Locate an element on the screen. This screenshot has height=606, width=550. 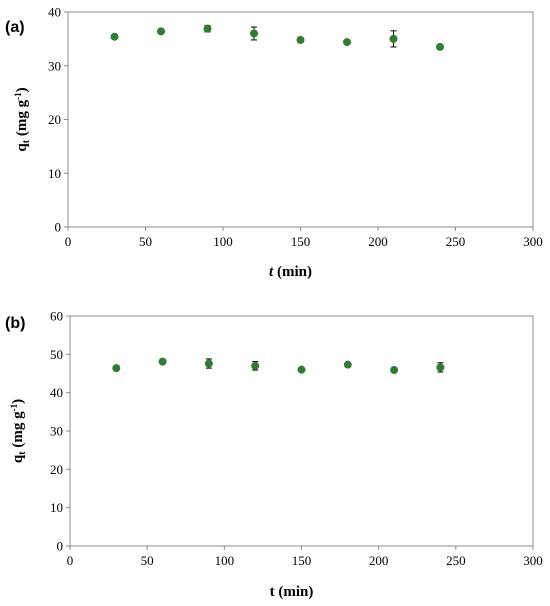
x-axis-label-unit: (min) is located at coordinates (292, 272).